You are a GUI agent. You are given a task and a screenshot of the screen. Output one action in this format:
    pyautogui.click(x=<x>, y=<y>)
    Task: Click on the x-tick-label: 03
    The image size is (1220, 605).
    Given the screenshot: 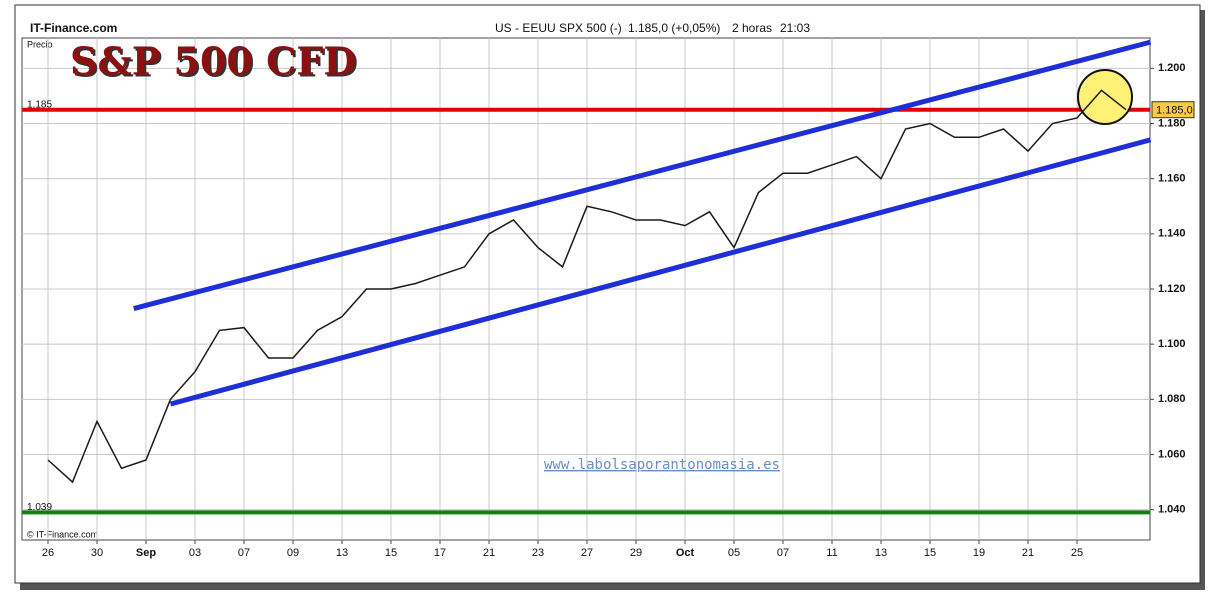 What is the action you would take?
    pyautogui.click(x=195, y=553)
    